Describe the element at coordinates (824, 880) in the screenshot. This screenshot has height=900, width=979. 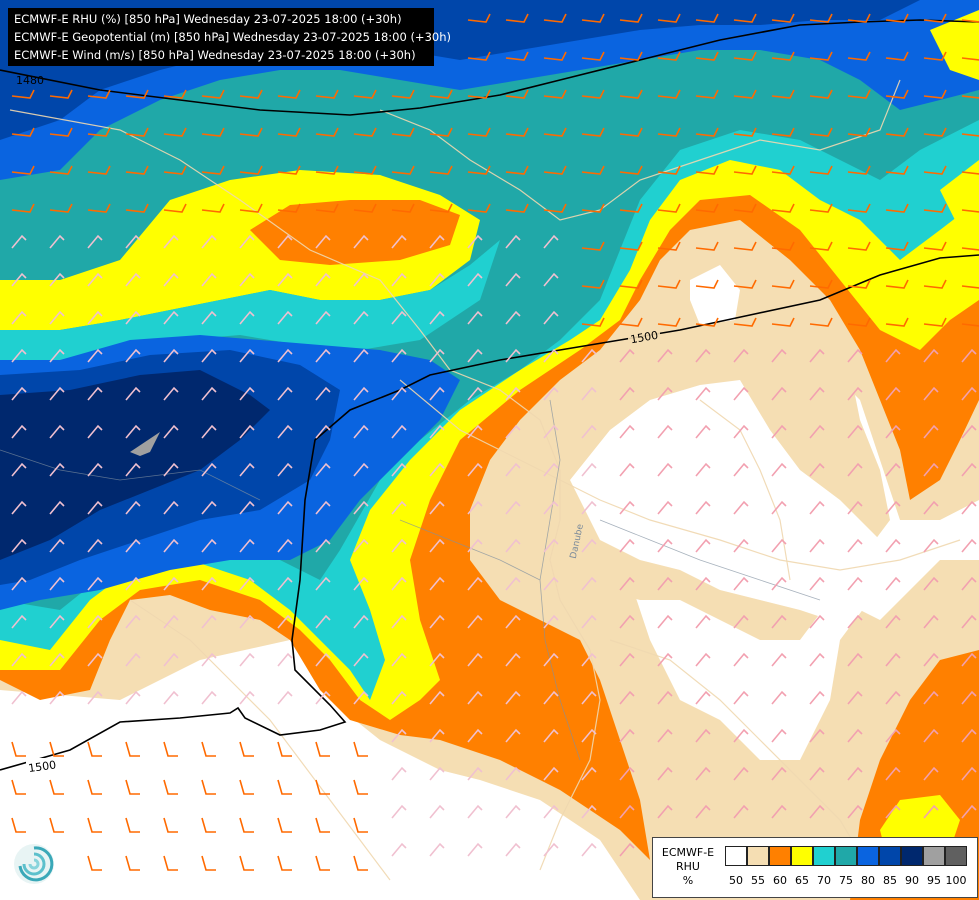
I see `legend-tick: 70` at that location.